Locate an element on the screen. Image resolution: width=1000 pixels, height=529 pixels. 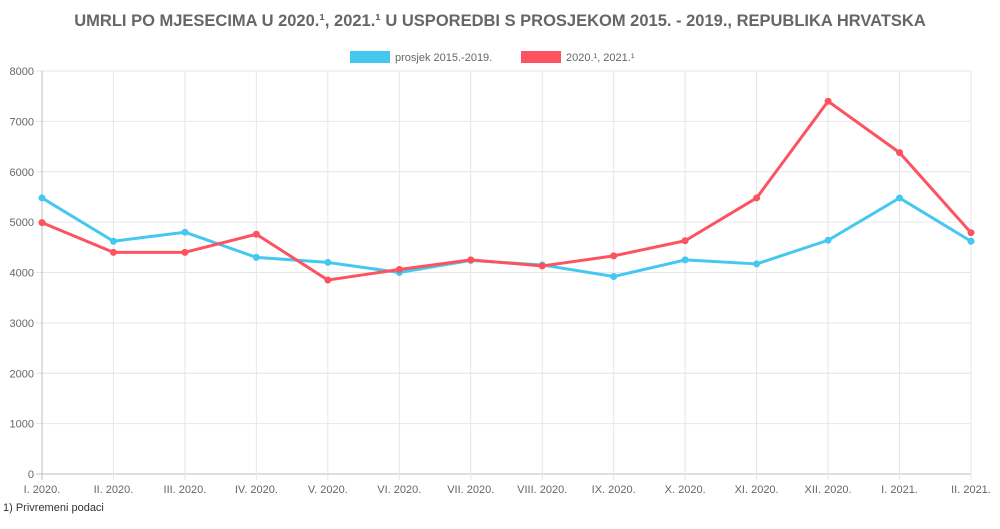
y-tick-label: 1000 is located at coordinates (22, 425).